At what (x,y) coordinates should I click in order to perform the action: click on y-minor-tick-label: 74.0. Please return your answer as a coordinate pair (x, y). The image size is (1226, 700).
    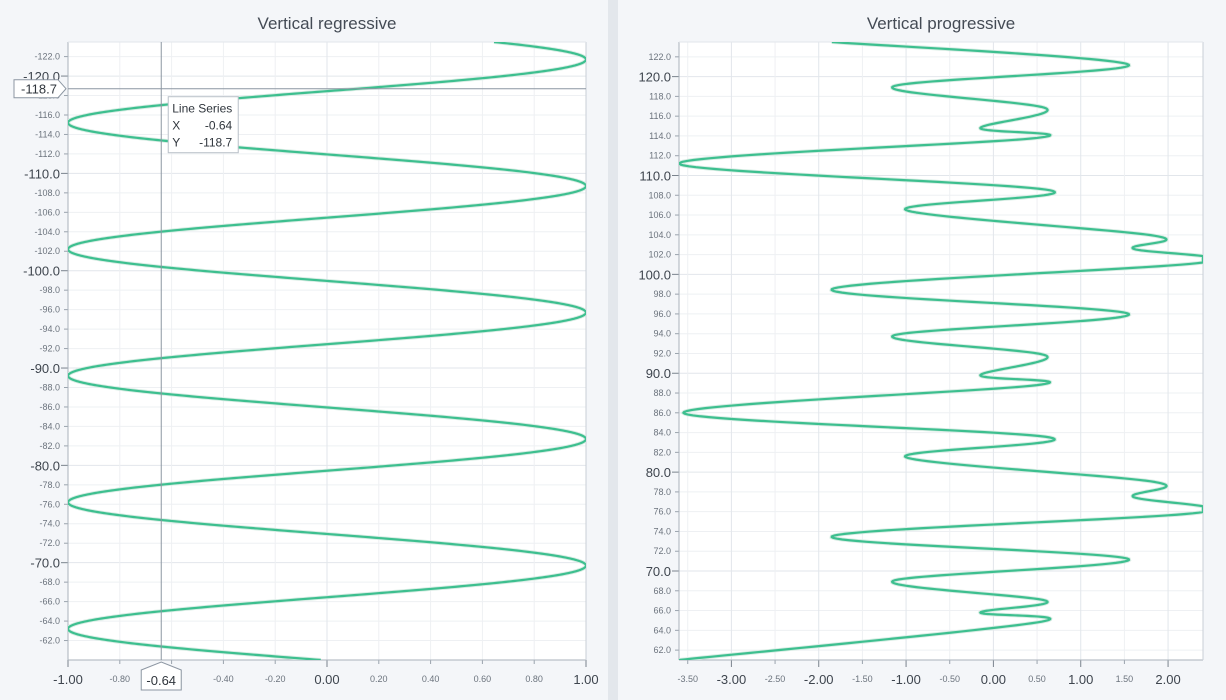
    Looking at the image, I should click on (662, 531).